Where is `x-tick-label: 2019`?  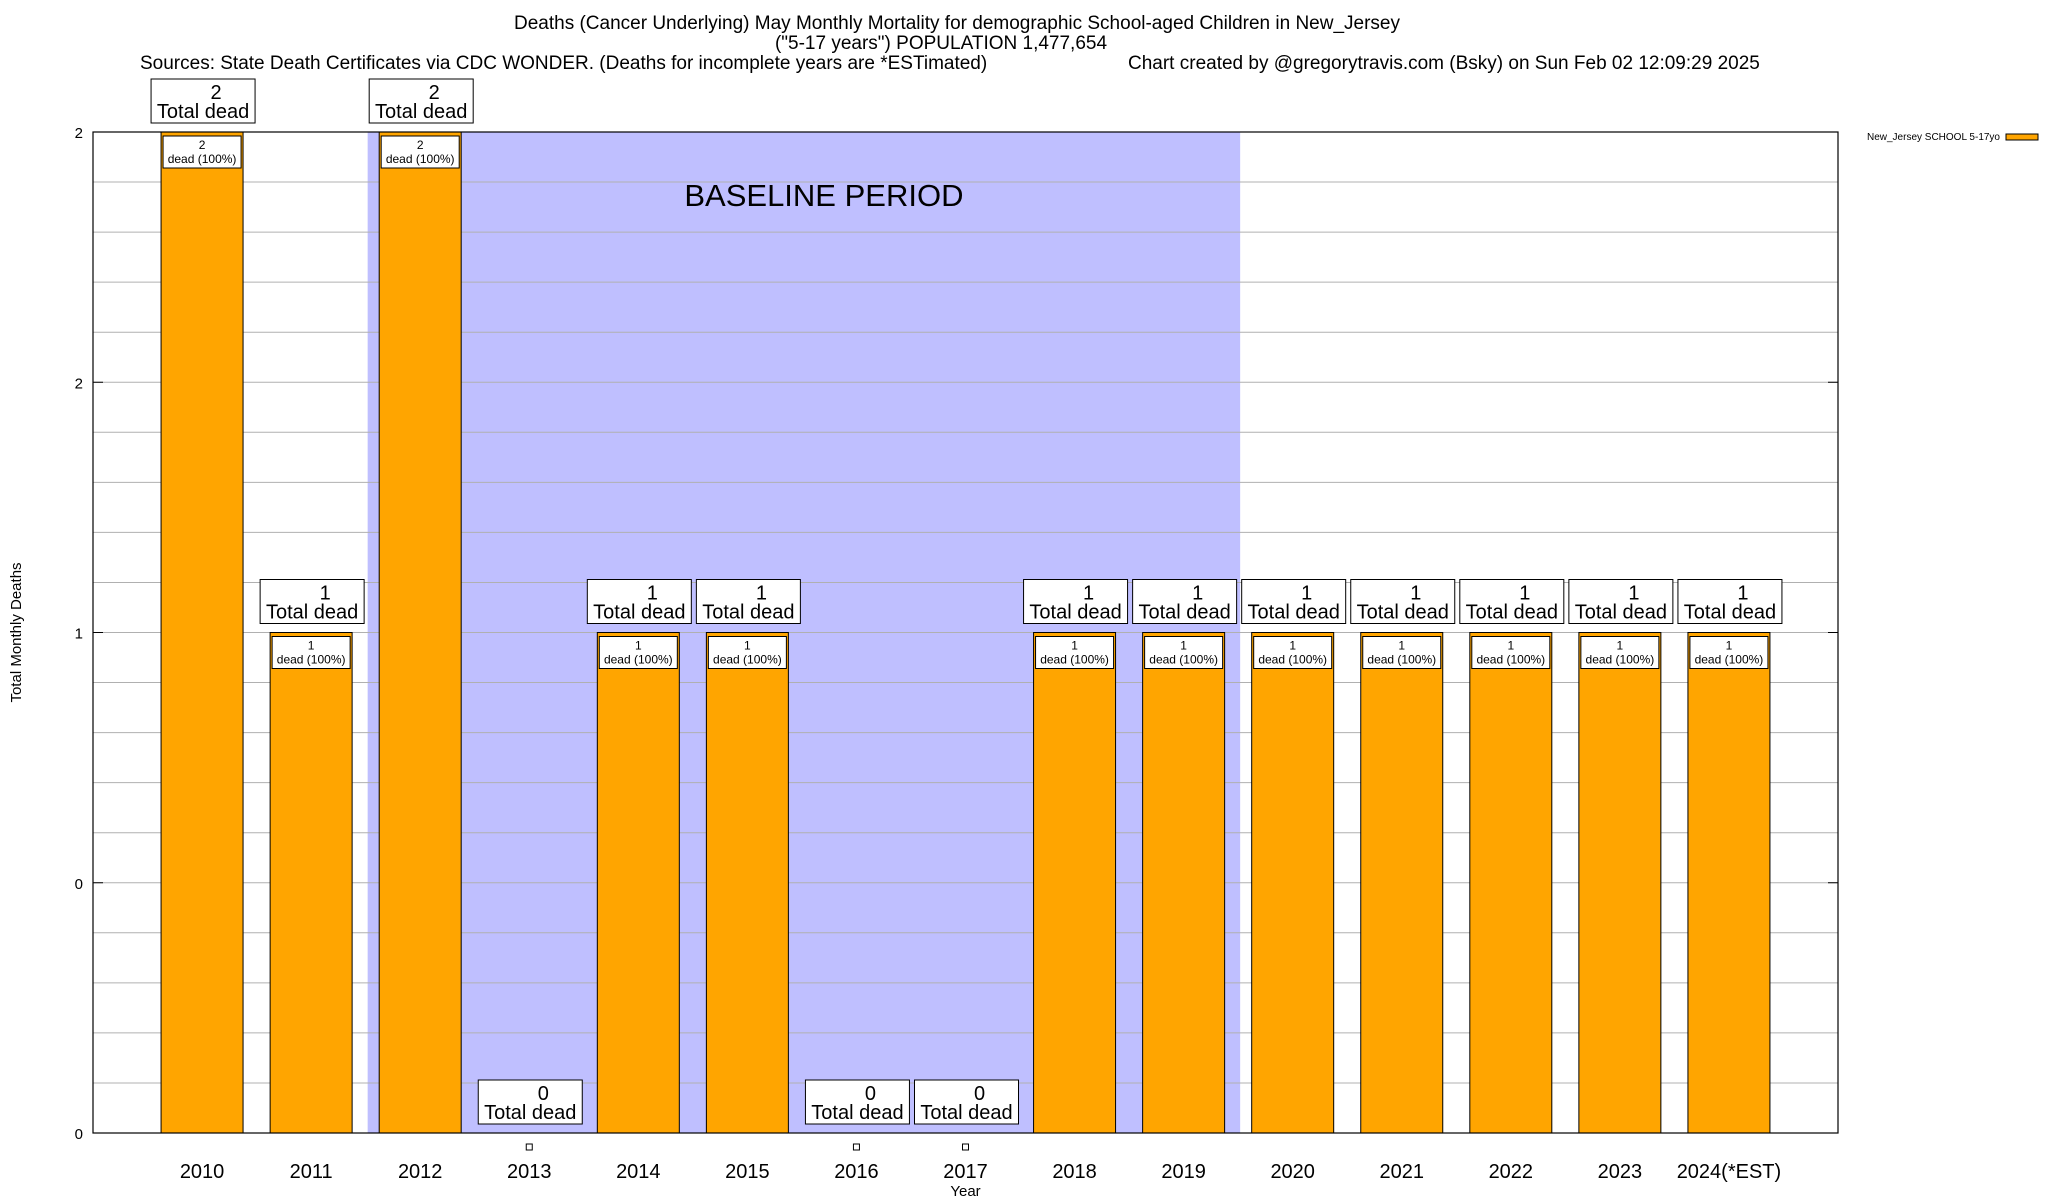
x-tick-label: 2019 is located at coordinates (1183, 1172).